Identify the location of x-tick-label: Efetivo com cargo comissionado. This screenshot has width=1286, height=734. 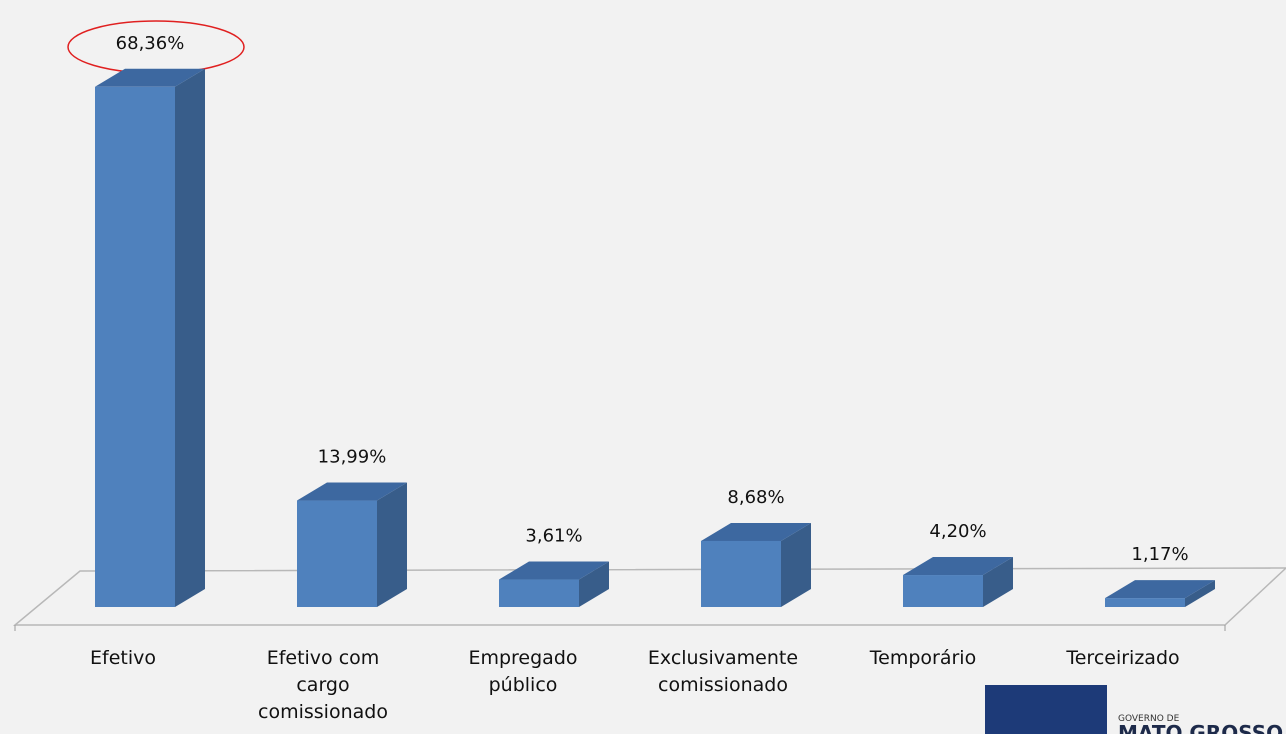
(323, 685).